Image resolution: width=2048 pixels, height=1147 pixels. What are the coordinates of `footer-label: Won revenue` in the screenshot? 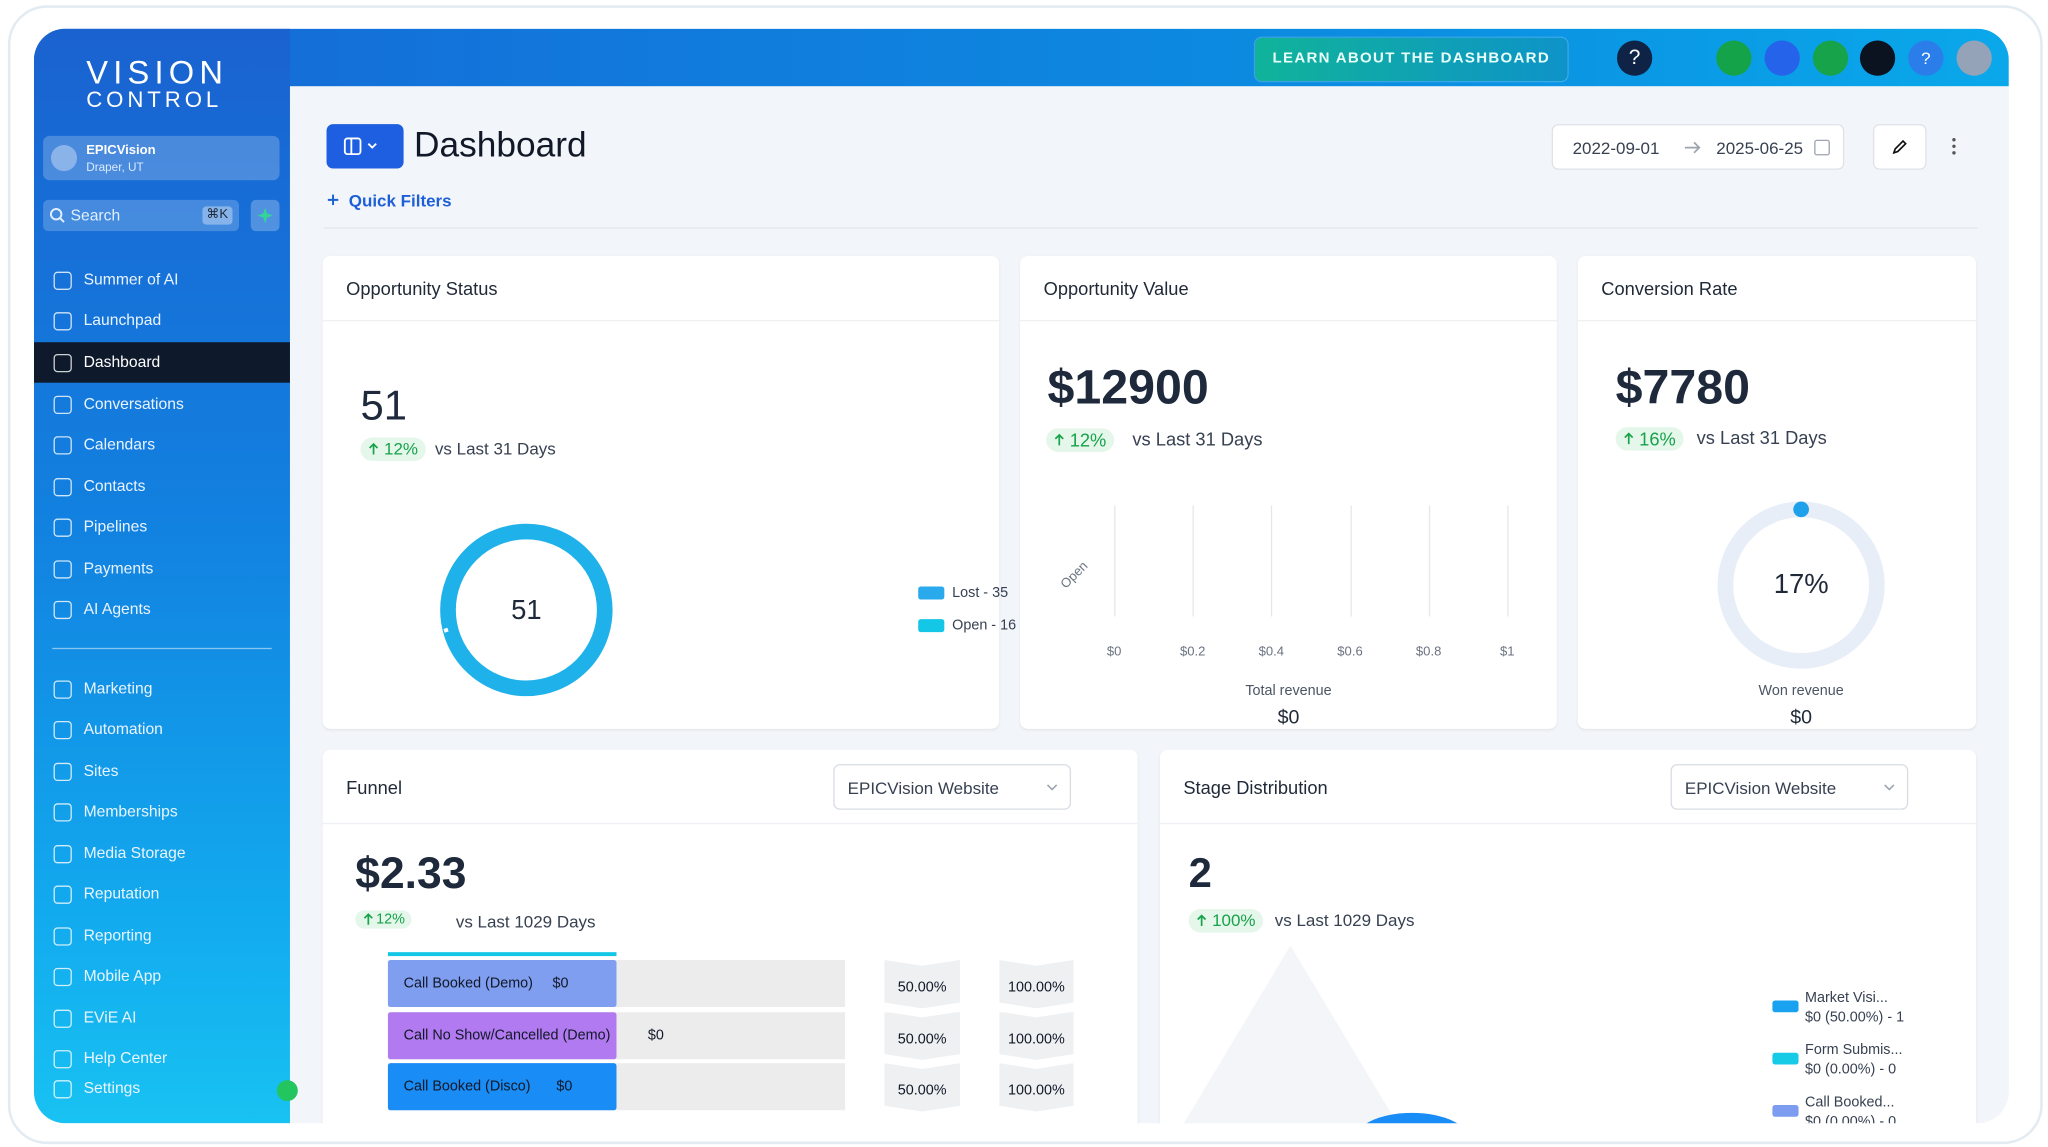 It's located at (1801, 691).